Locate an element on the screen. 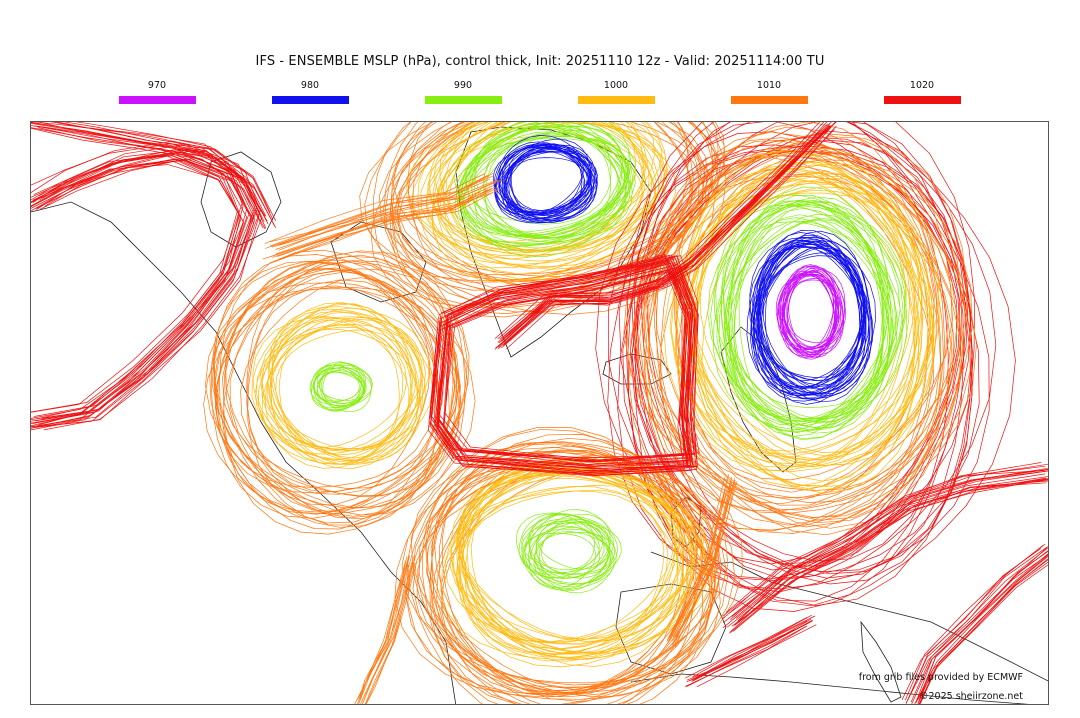  legend-item-990: 990 is located at coordinates (463, 92).